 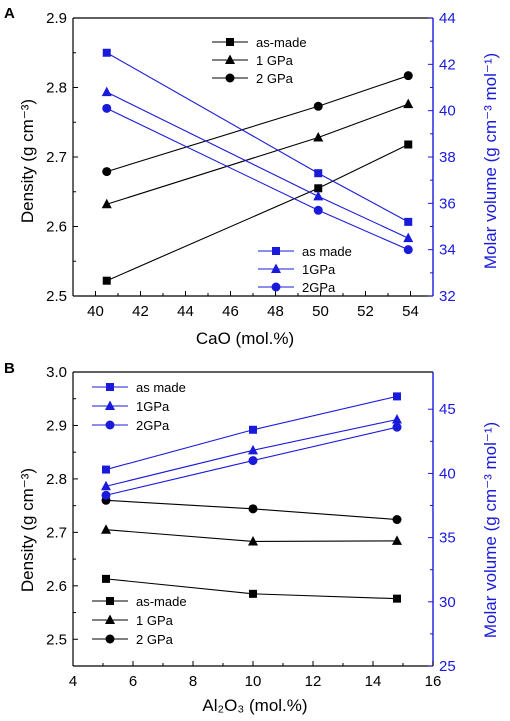 What do you see at coordinates (313, 681) in the screenshot?
I see `panel-b-x-tick-label: 12` at bounding box center [313, 681].